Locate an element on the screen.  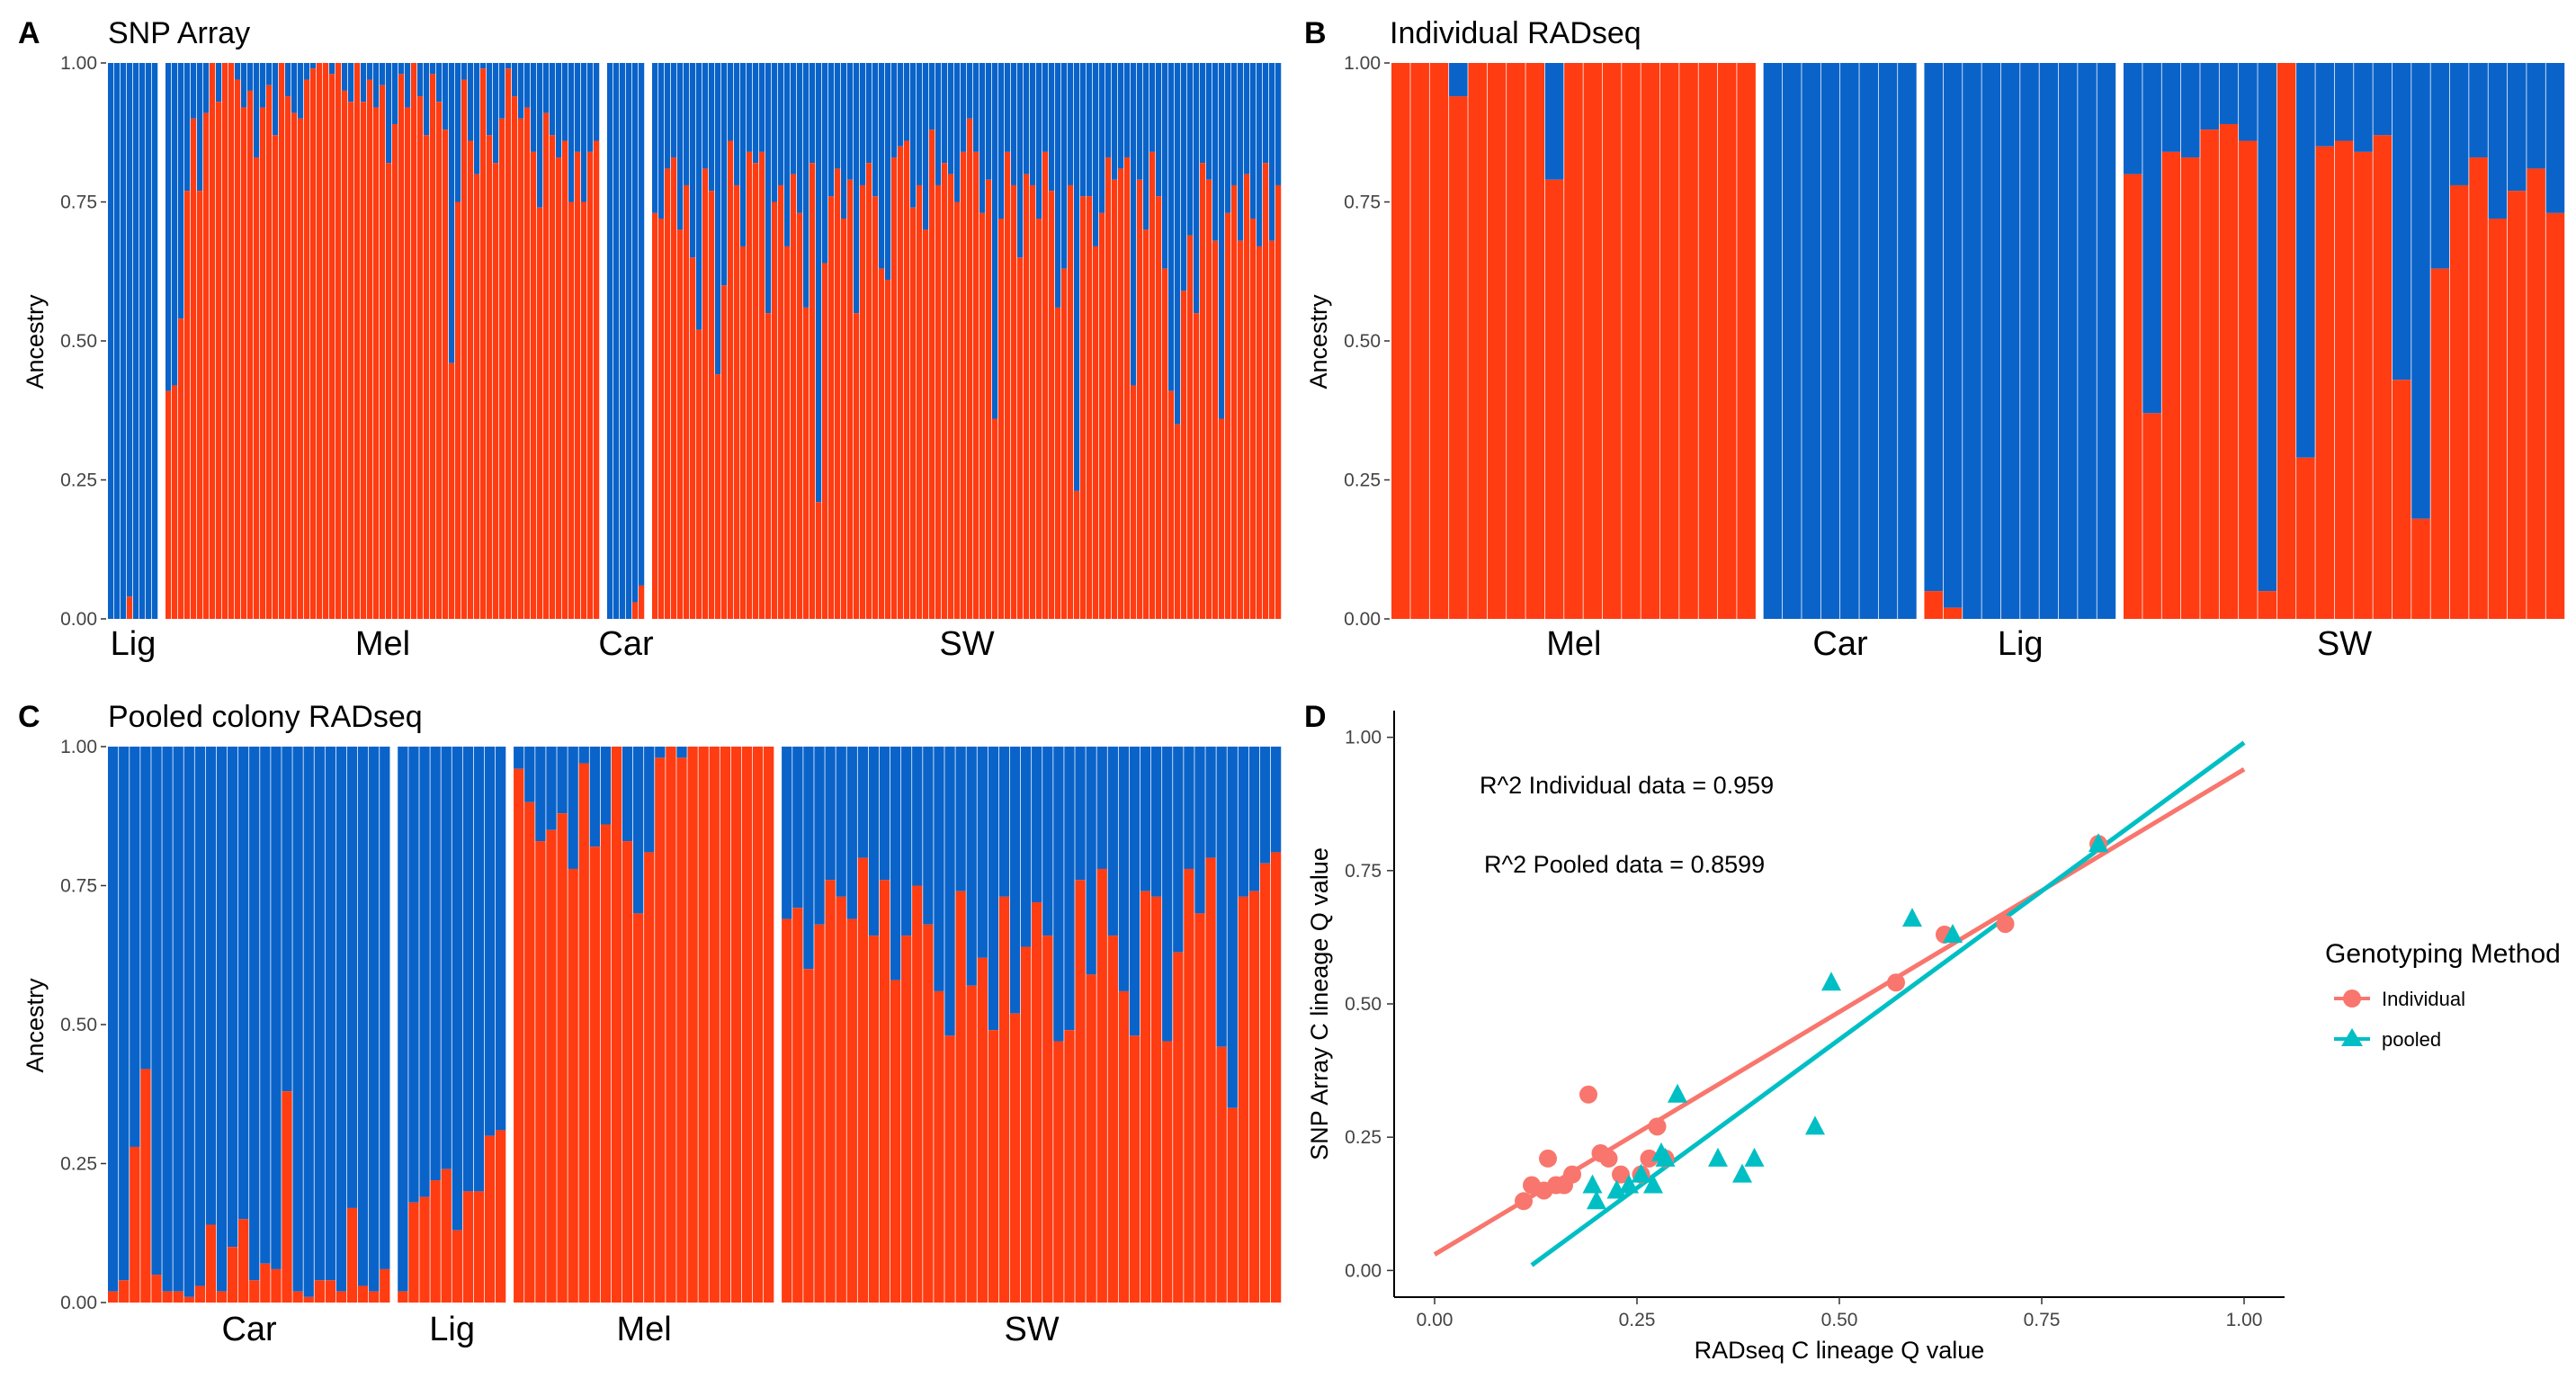
legend-pooled-label: pooled is located at coordinates (2411, 1039).